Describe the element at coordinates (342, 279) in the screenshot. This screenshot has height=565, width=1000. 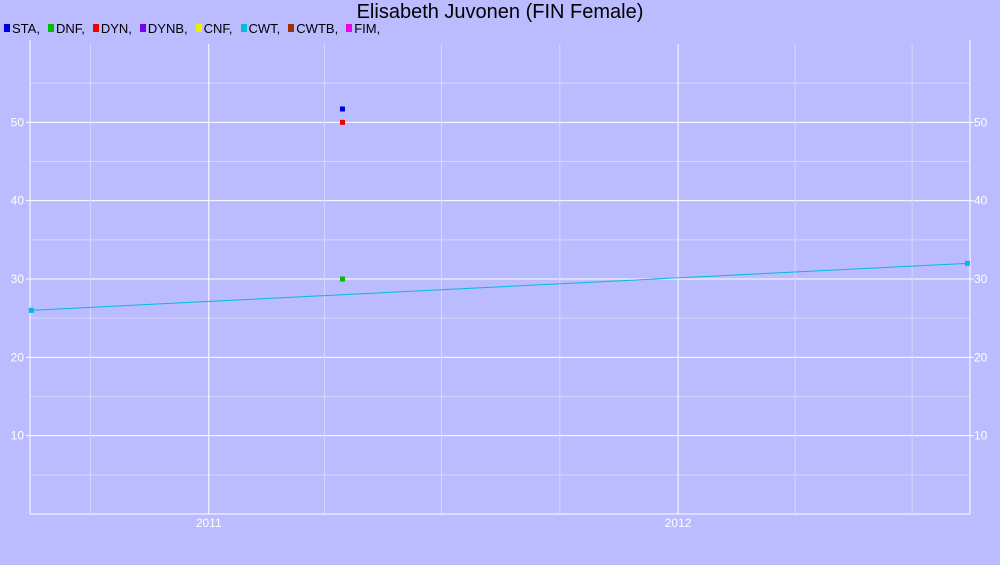
I see `data-point-dnf` at that location.